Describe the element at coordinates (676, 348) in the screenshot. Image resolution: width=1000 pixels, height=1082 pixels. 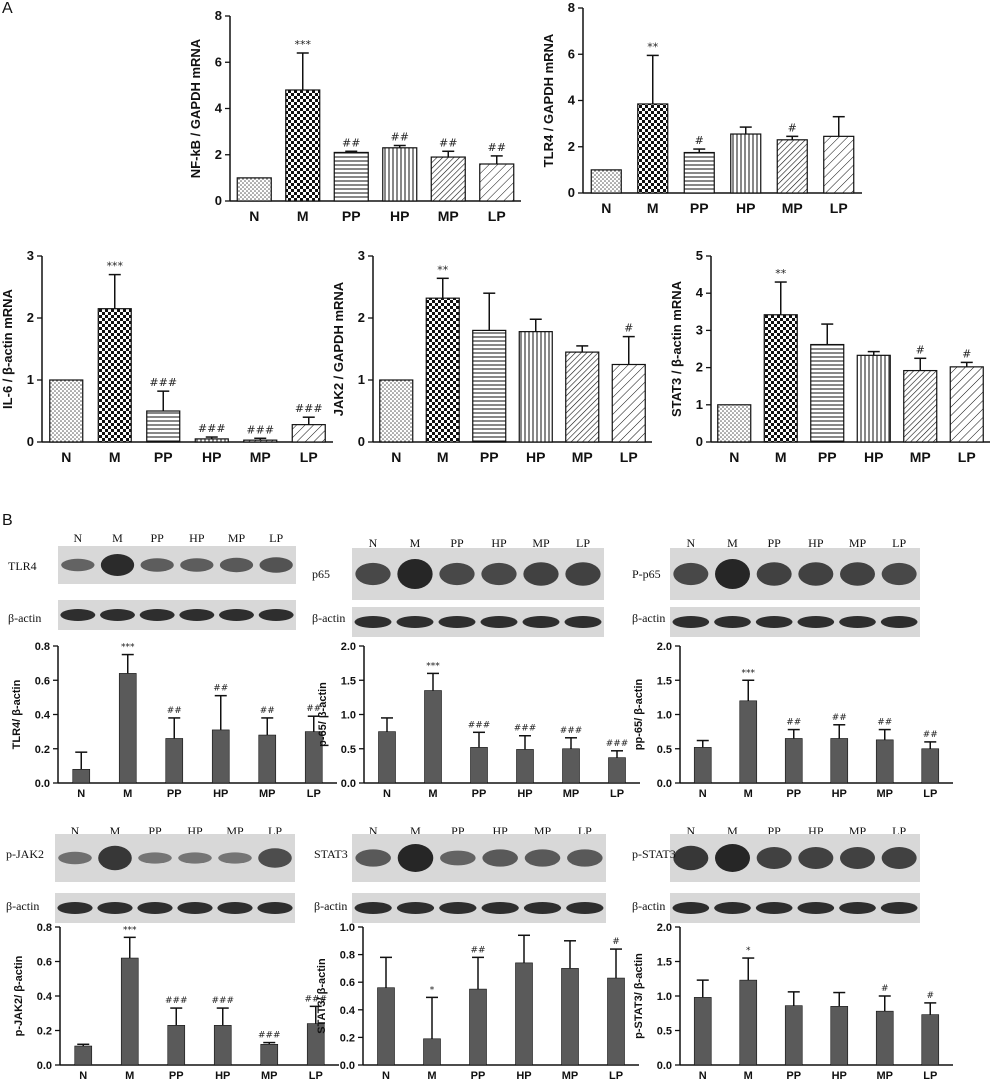
I see `y-axis-label: STAT3 / β-actin mRNA` at that location.